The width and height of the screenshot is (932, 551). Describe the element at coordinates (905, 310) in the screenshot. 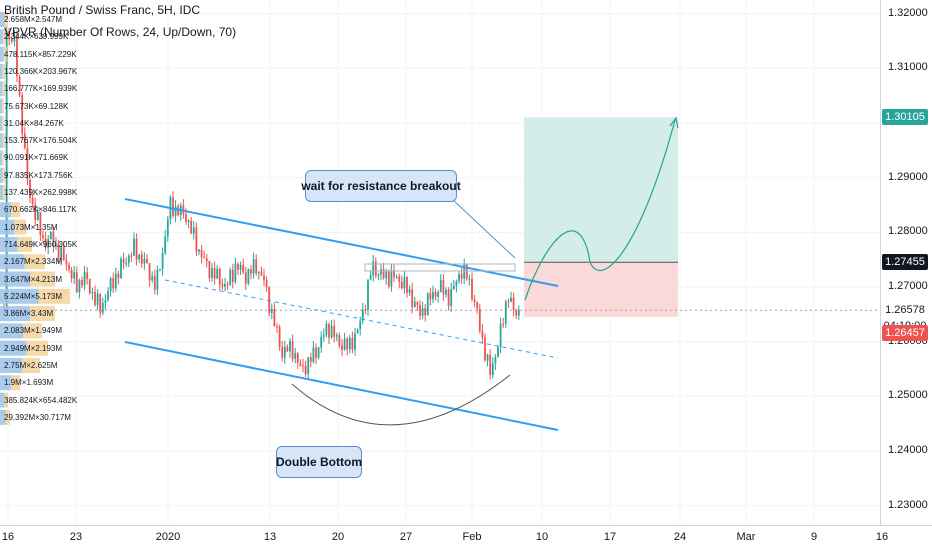

I see `last-price-badge: 1.26578` at that location.